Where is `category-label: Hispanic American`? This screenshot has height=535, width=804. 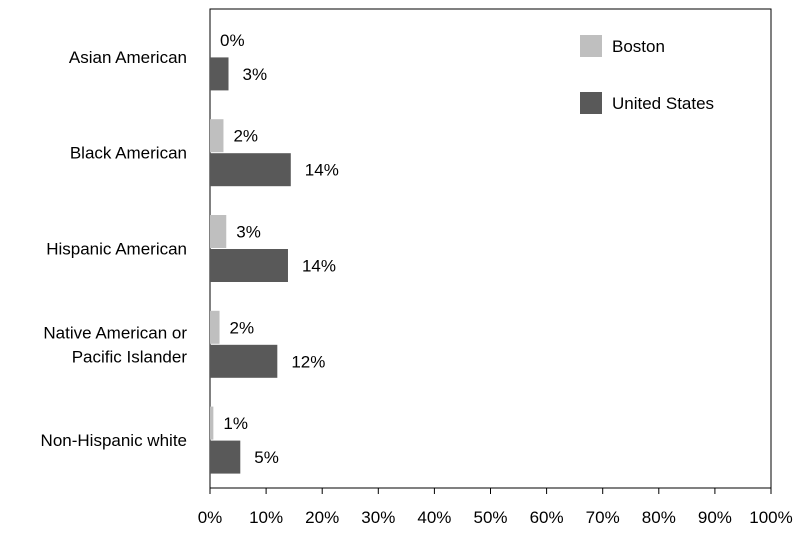
category-label: Hispanic American is located at coordinates (116, 249).